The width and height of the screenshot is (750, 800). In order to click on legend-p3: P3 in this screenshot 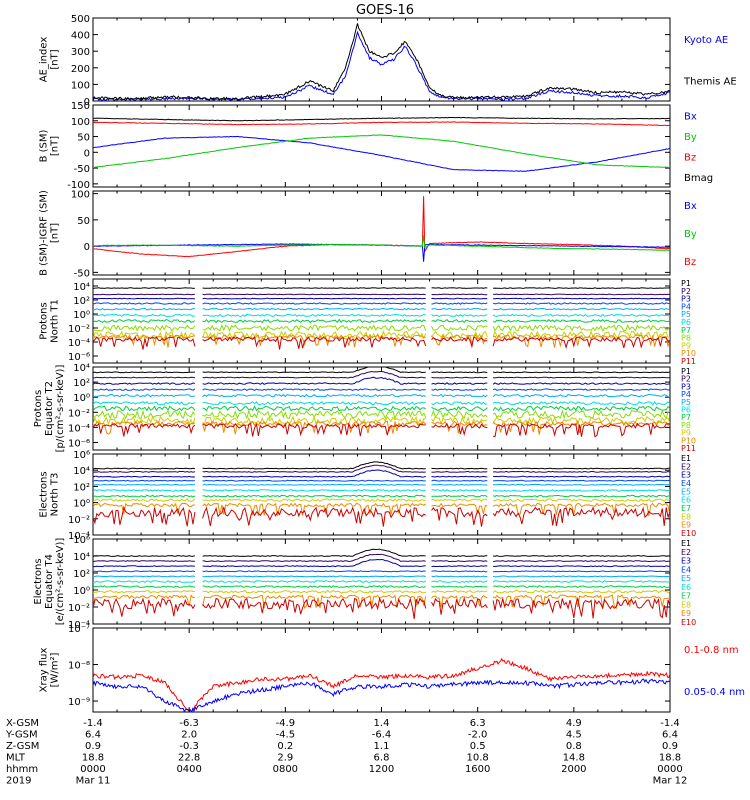, I will do `click(686, 299)`.